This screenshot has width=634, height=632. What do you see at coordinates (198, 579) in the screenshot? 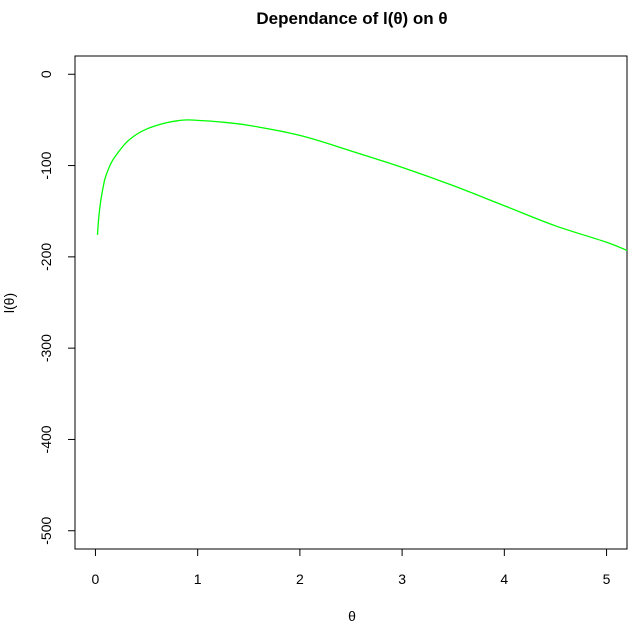
I see `x-tick-label: 1` at bounding box center [198, 579].